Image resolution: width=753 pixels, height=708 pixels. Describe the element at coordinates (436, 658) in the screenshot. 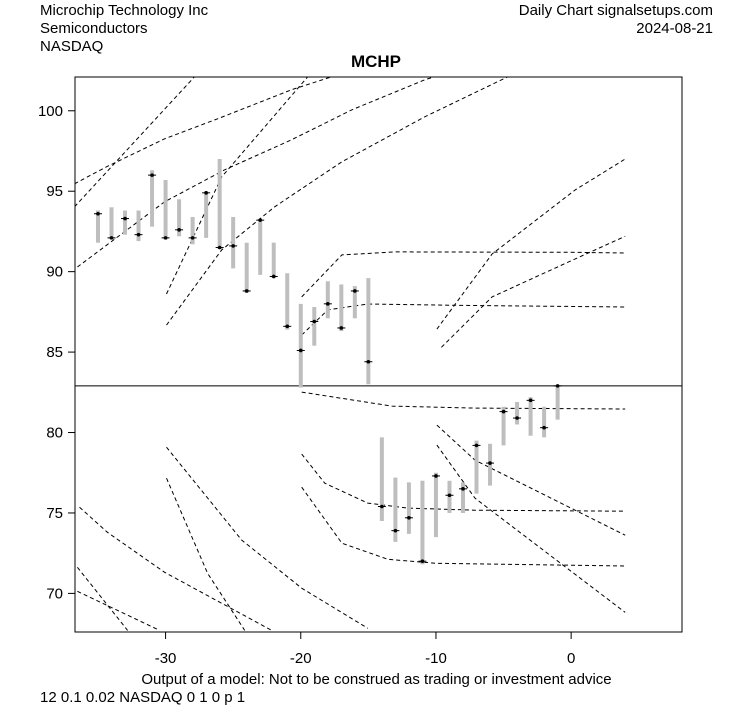

I see `x-tick-label: -10` at that location.